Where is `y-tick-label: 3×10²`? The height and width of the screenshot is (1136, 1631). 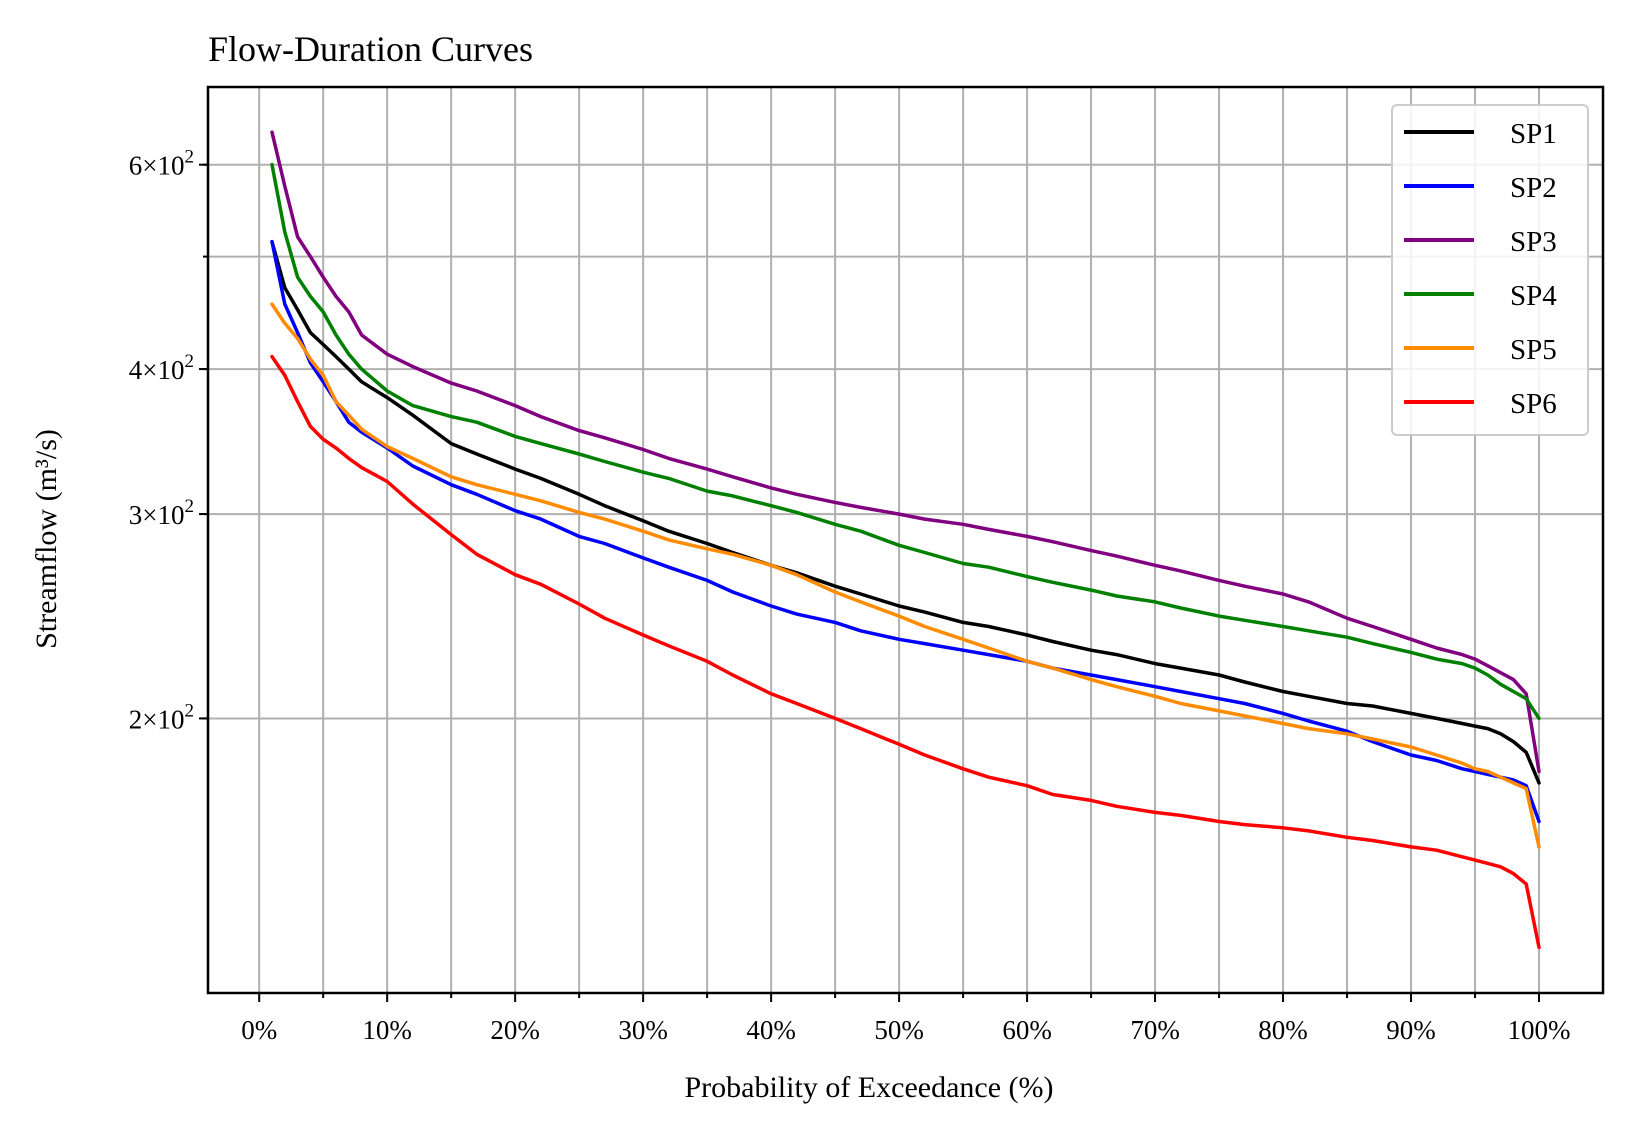
y-tick-label: 3×10² is located at coordinates (161, 513).